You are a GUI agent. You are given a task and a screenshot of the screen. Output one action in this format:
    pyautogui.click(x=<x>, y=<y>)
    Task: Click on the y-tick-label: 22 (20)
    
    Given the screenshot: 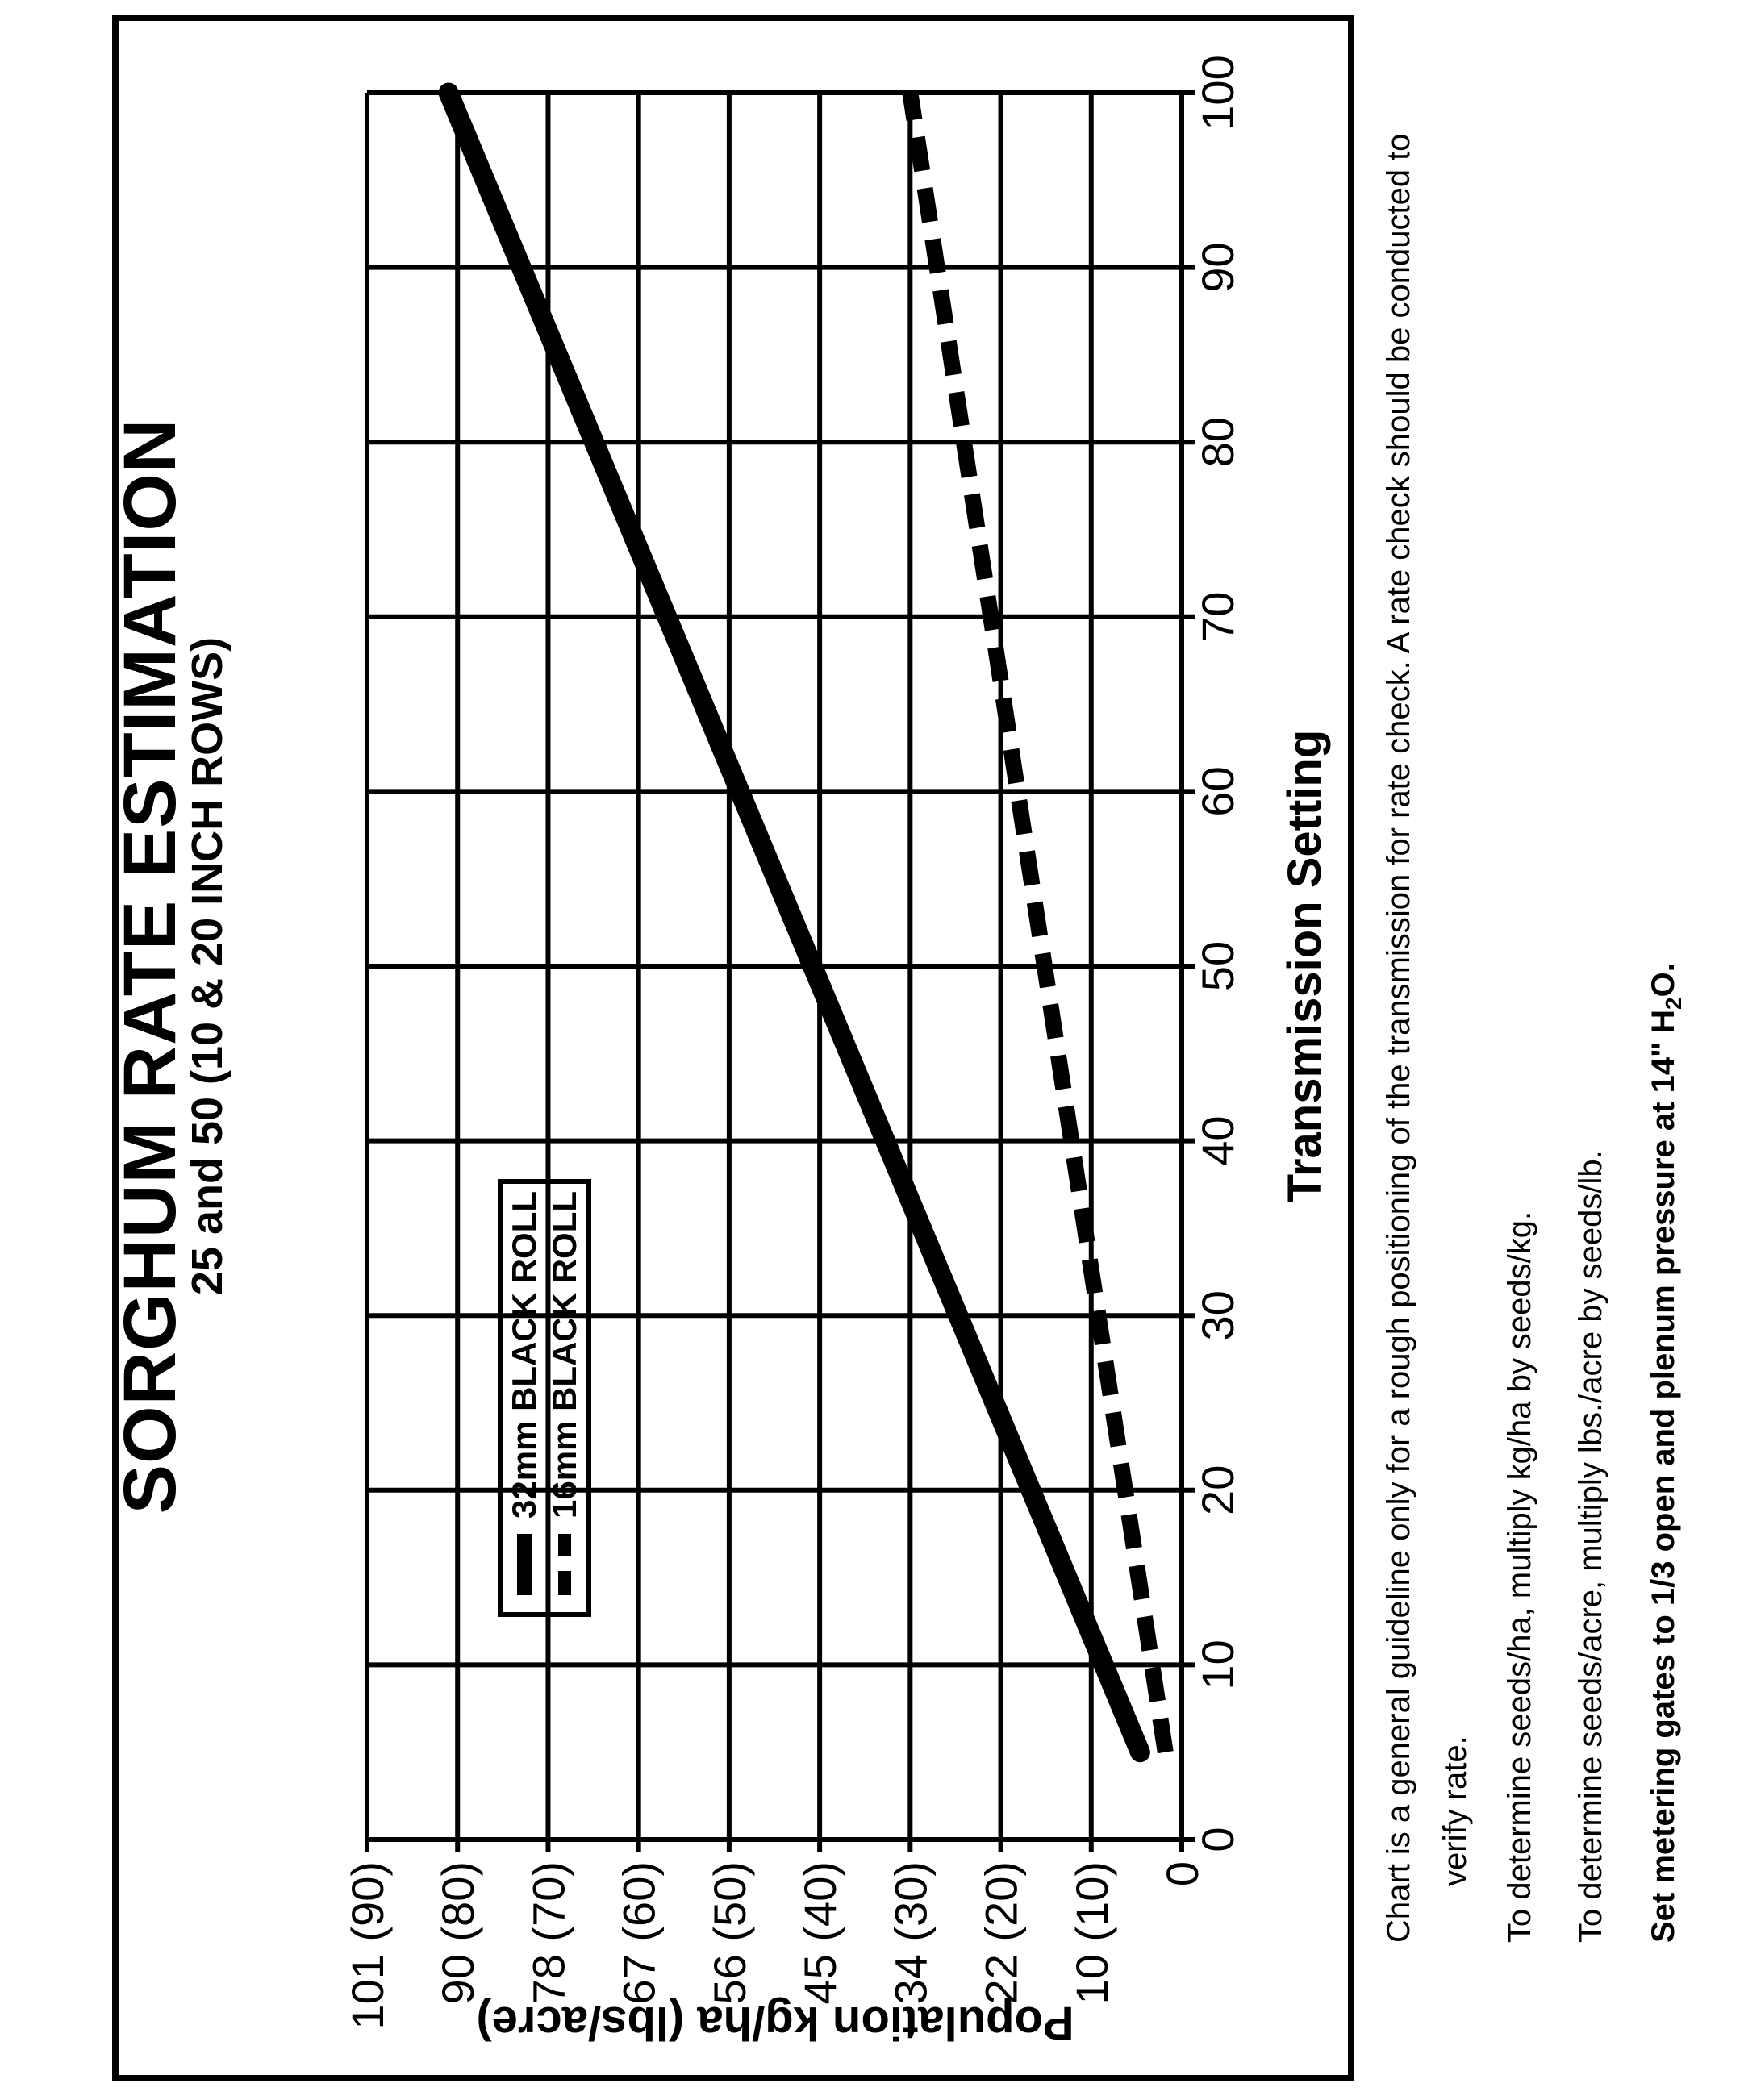 What is the action you would take?
    pyautogui.click(x=1002, y=1932)
    